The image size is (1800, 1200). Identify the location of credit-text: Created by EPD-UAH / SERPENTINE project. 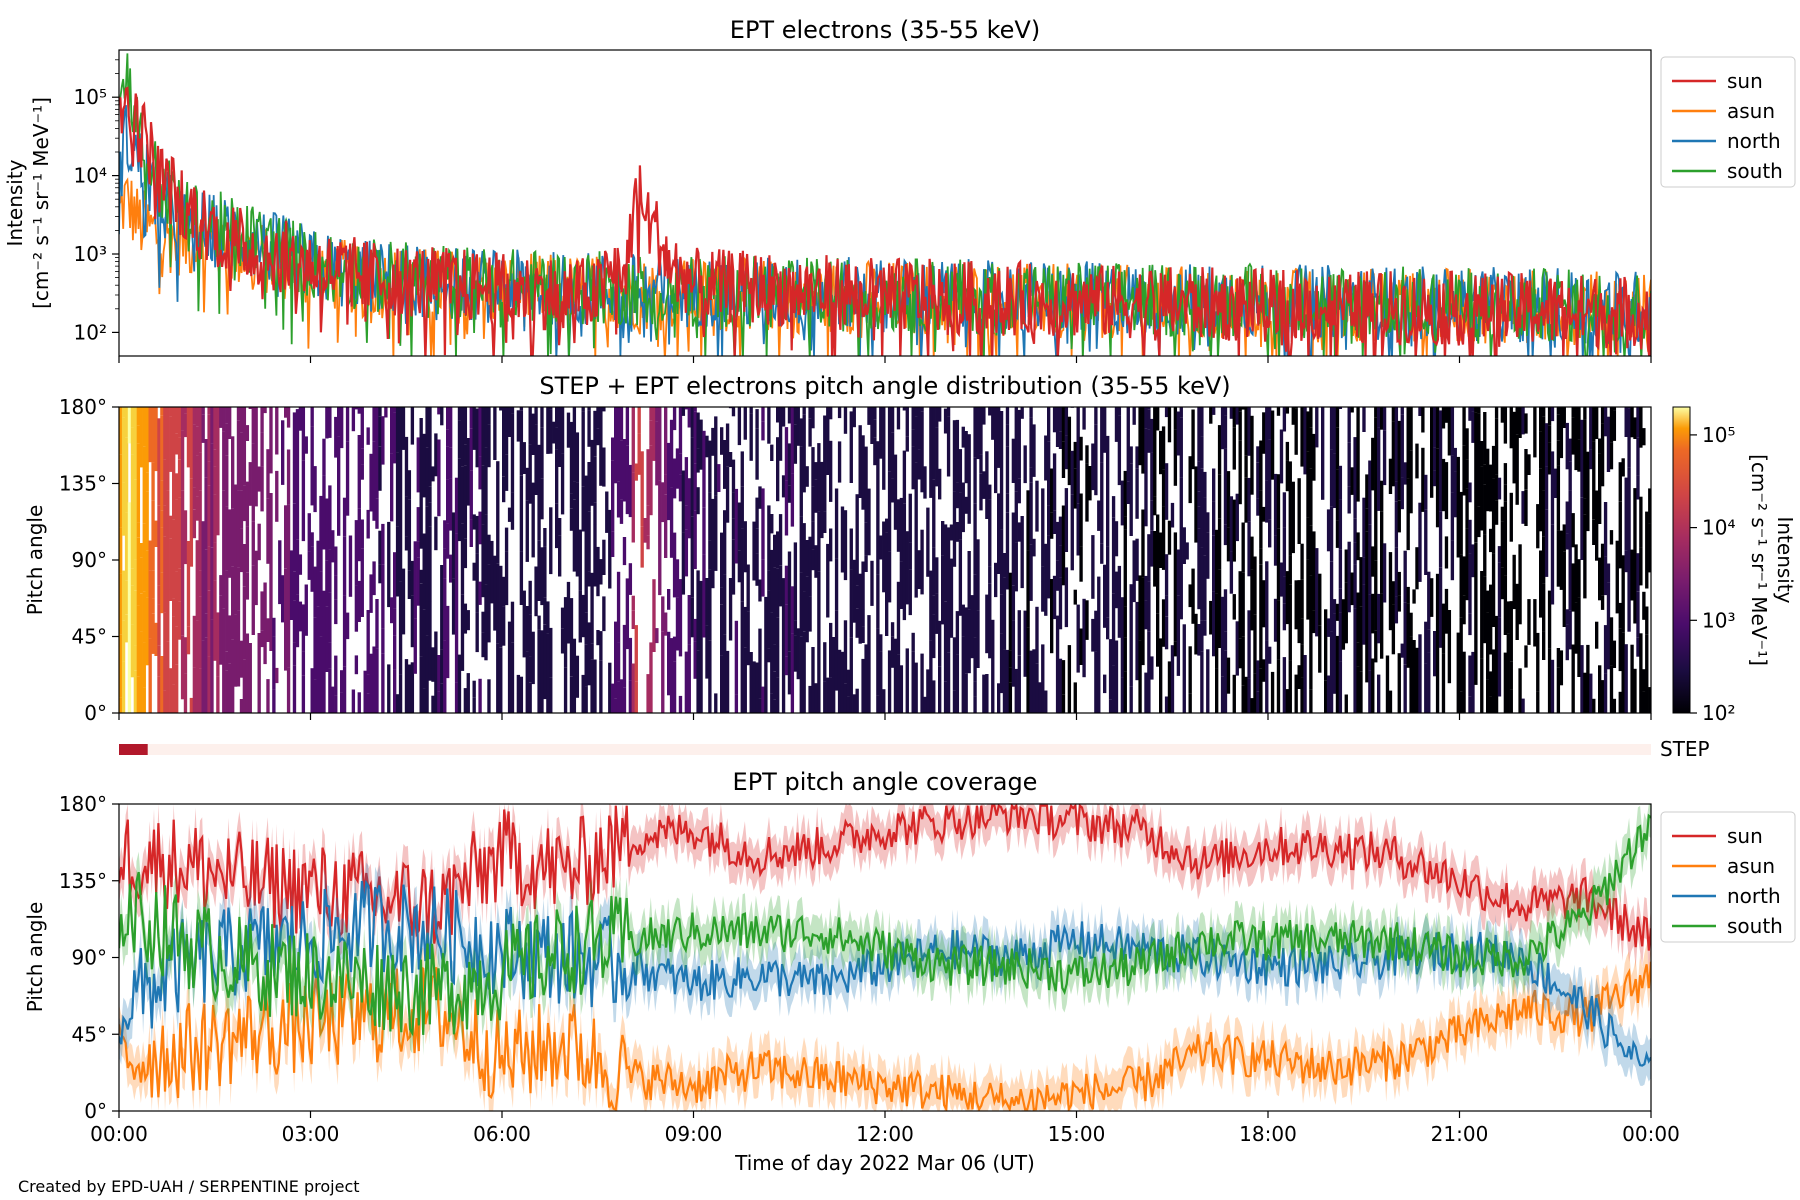
(189, 1186).